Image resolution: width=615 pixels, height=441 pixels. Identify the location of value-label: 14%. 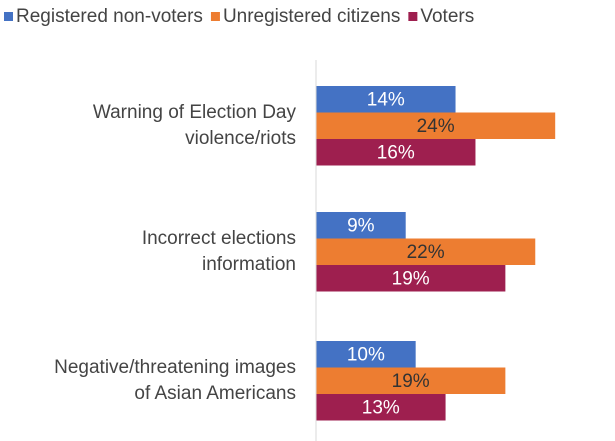
(386, 99).